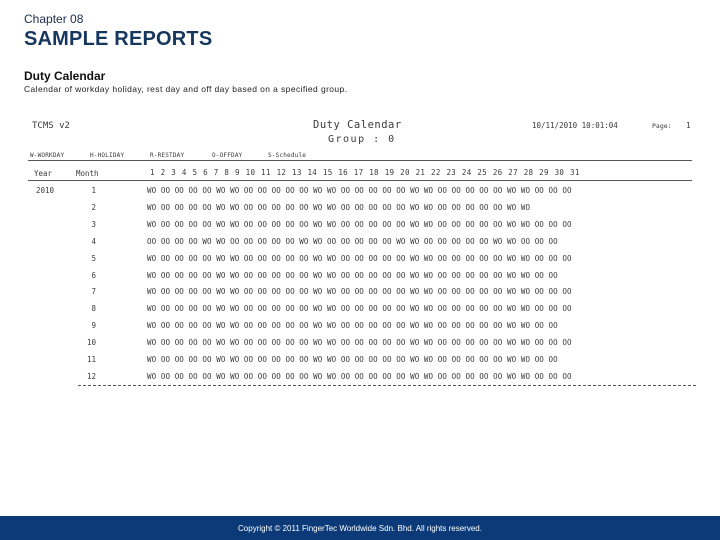 This screenshot has height=540, width=720. What do you see at coordinates (662, 126) in the screenshot?
I see `report-page-label: Page:` at bounding box center [662, 126].